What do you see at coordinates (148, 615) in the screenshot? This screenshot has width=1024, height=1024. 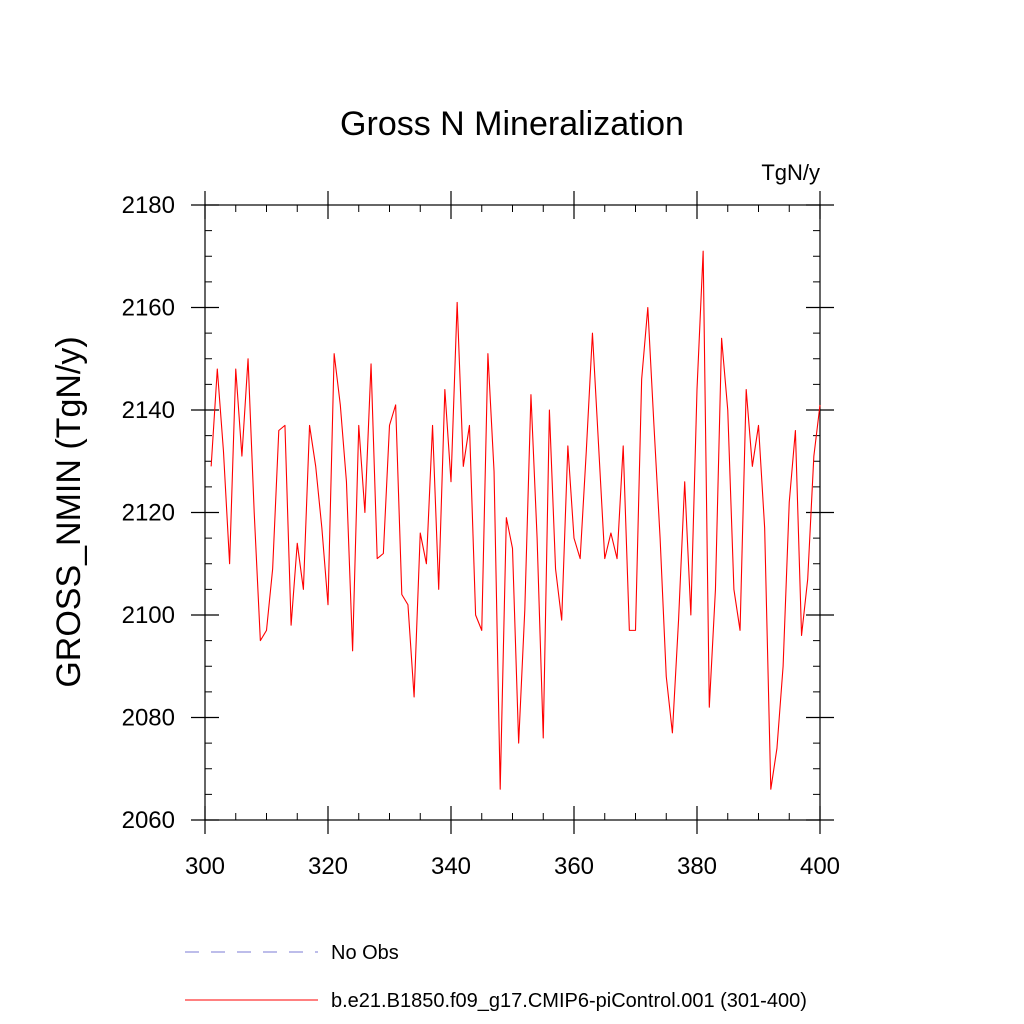 I see `y-tick-label: 2100` at bounding box center [148, 615].